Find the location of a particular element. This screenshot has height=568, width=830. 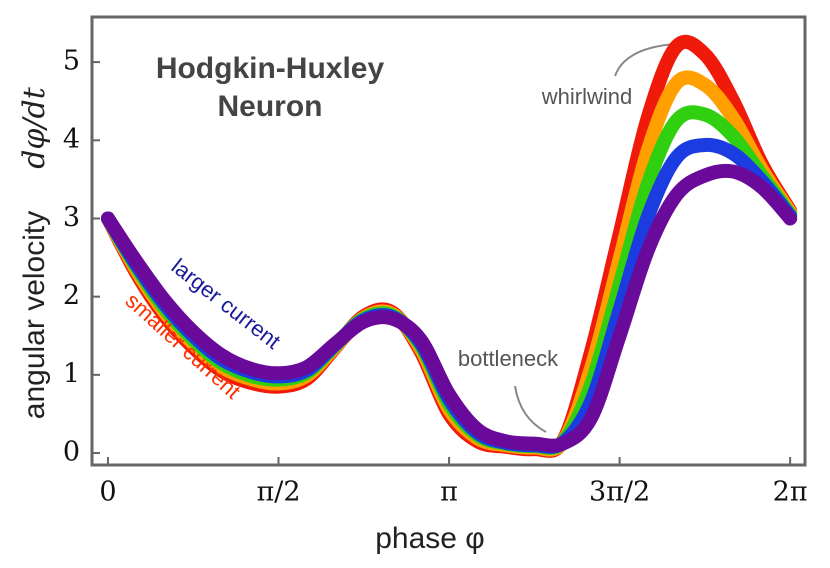

y-tick-label: 2 is located at coordinates (71, 295).